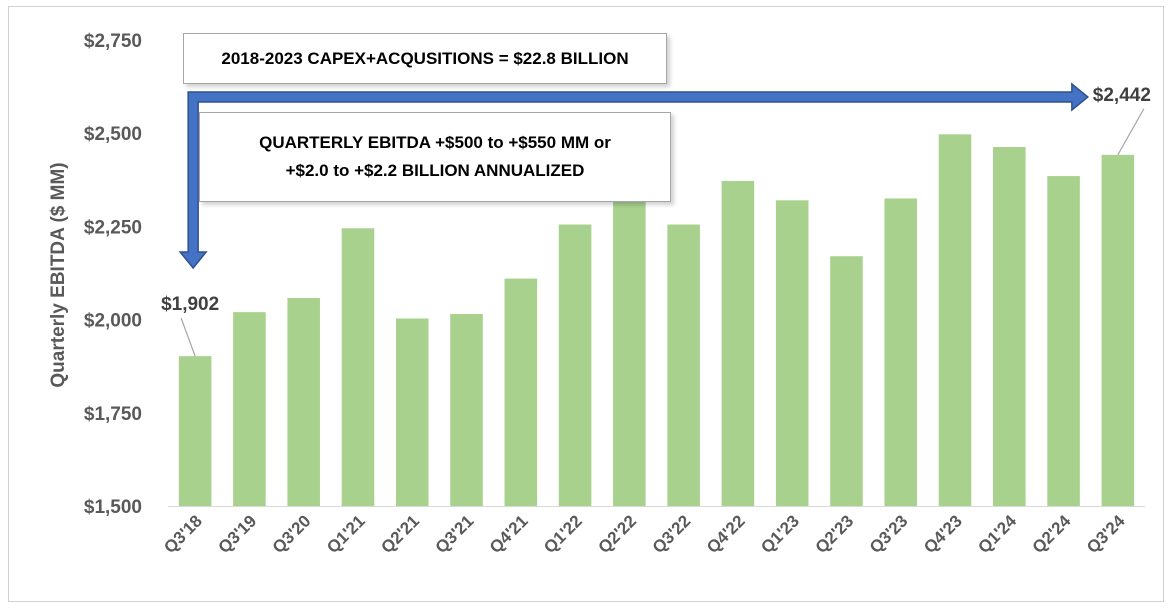 The width and height of the screenshot is (1172, 610). I want to click on x-tick-label: Q3'24, so click(1106, 534).